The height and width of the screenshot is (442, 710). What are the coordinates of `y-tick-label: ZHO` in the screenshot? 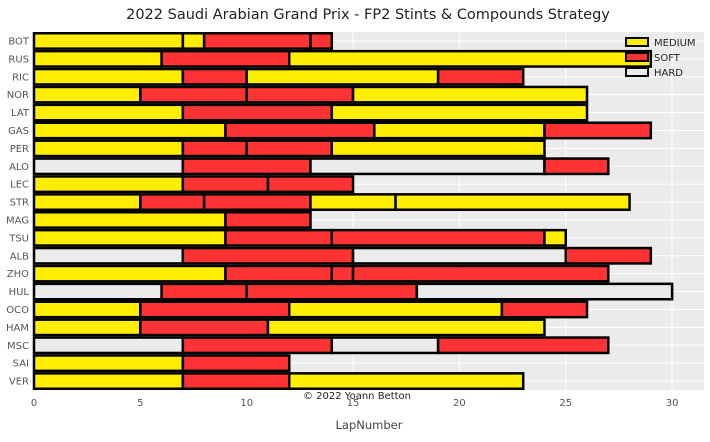 It's located at (18, 274).